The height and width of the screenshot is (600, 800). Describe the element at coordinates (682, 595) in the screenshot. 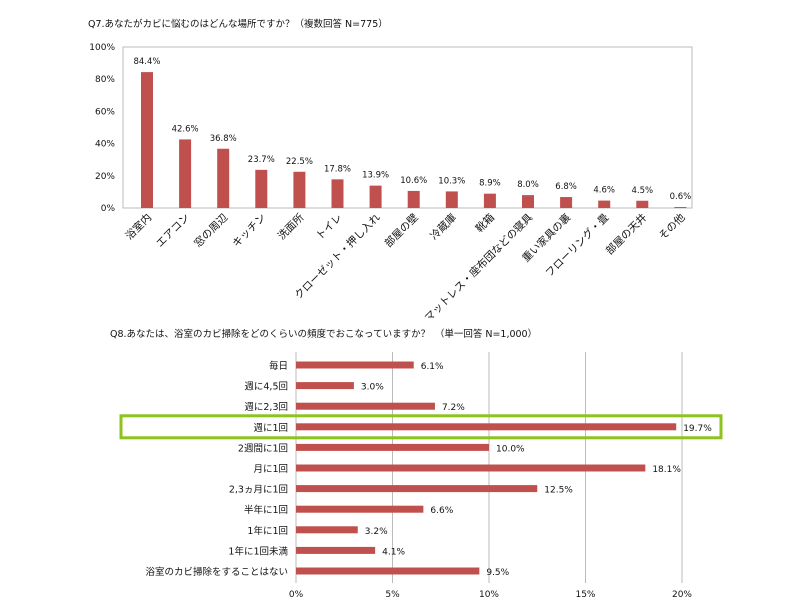

I see `x-tick-label: 20%` at that location.